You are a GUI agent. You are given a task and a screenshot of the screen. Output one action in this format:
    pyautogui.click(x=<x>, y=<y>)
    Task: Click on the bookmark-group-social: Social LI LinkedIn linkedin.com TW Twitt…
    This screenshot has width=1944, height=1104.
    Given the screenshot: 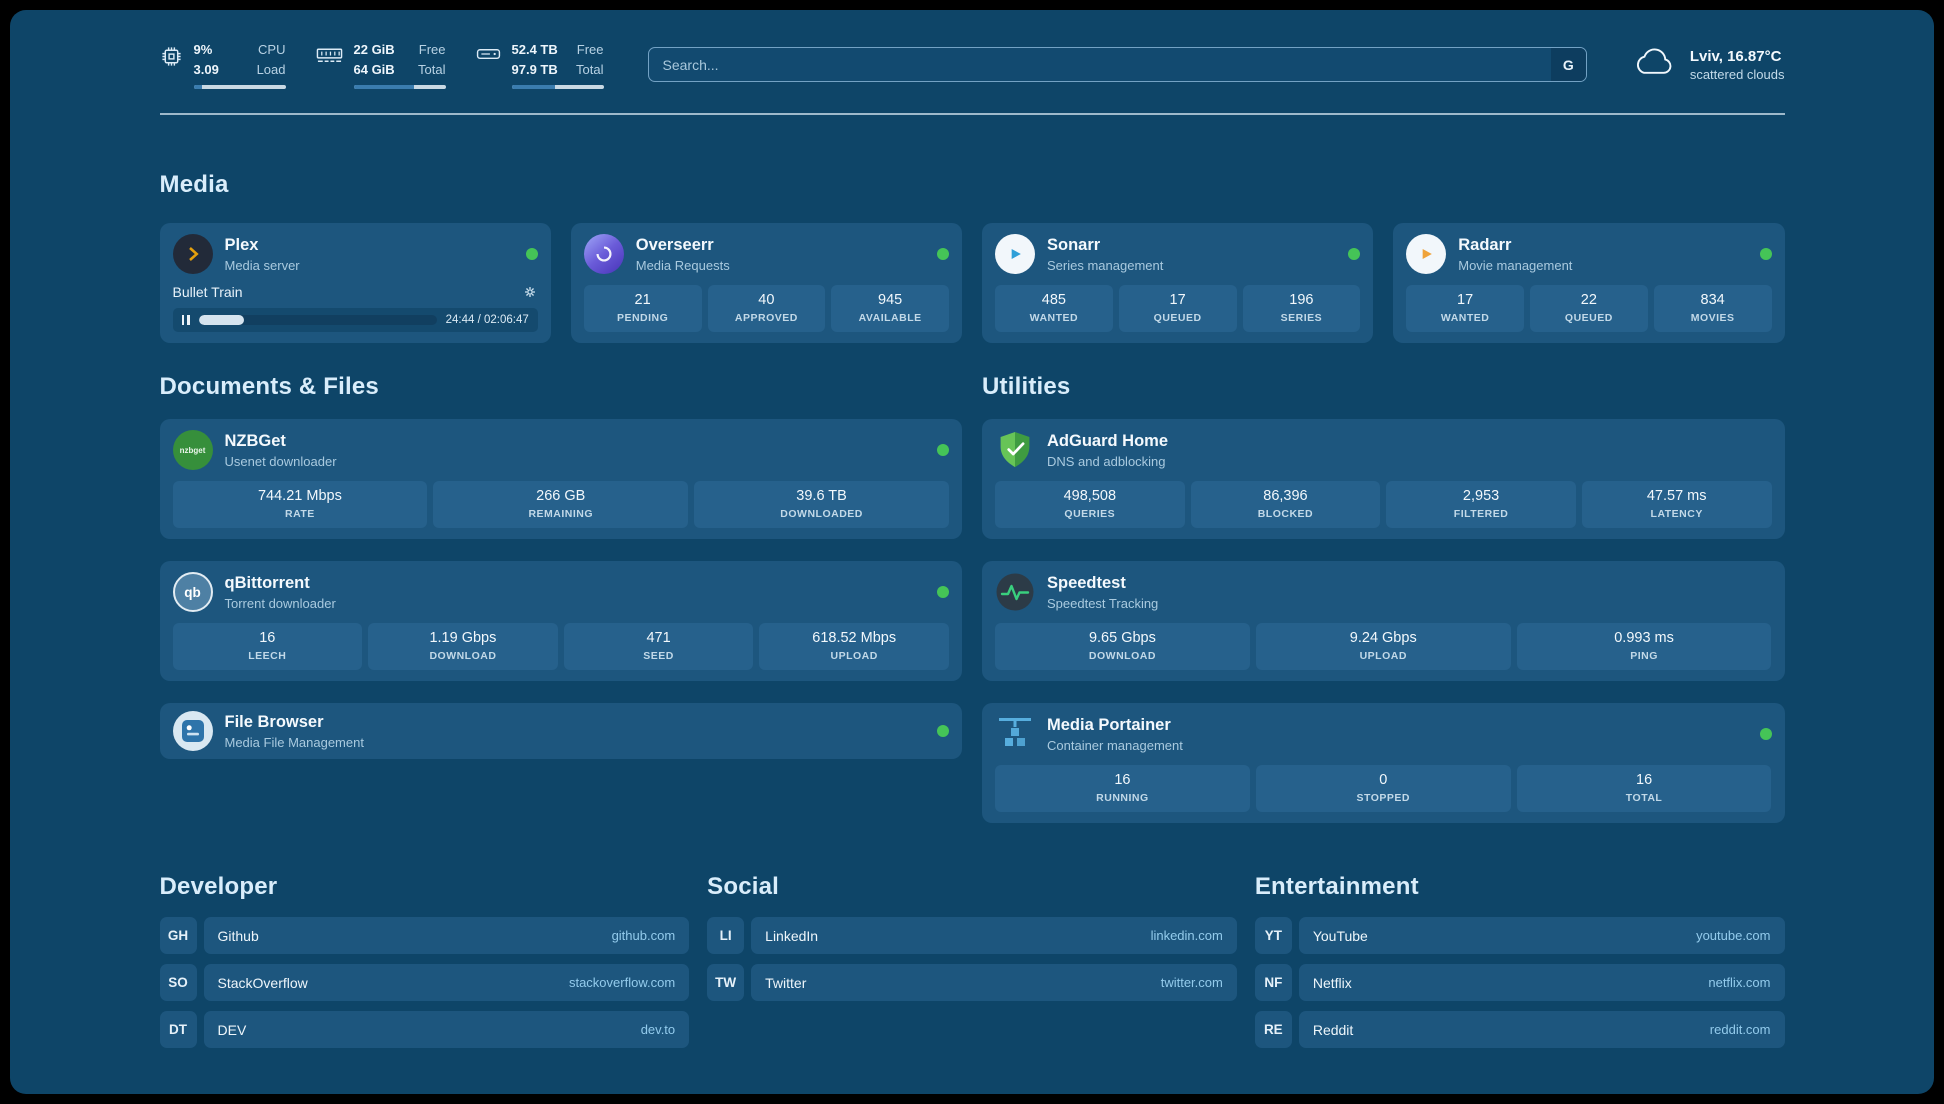 What is the action you would take?
    pyautogui.click(x=972, y=960)
    